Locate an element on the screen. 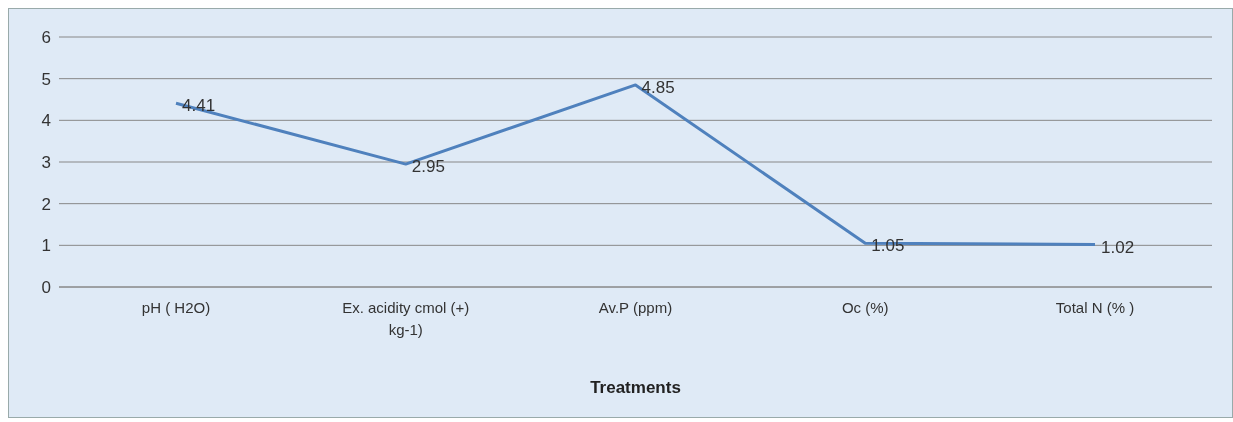 The image size is (1233, 422). x-tick-label: Av.P (ppm) is located at coordinates (635, 307).